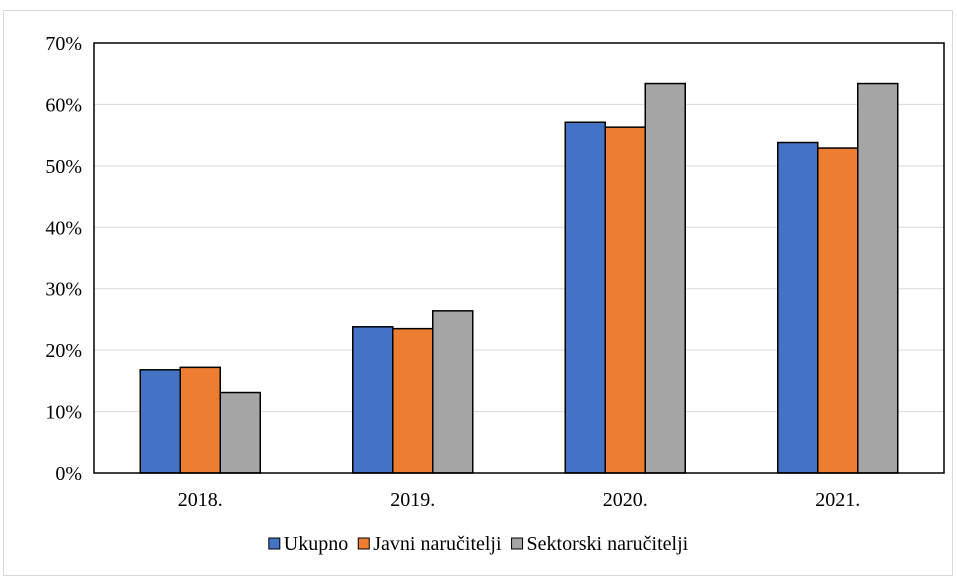  What do you see at coordinates (63, 228) in the screenshot?
I see `y-tick-label: 40%` at bounding box center [63, 228].